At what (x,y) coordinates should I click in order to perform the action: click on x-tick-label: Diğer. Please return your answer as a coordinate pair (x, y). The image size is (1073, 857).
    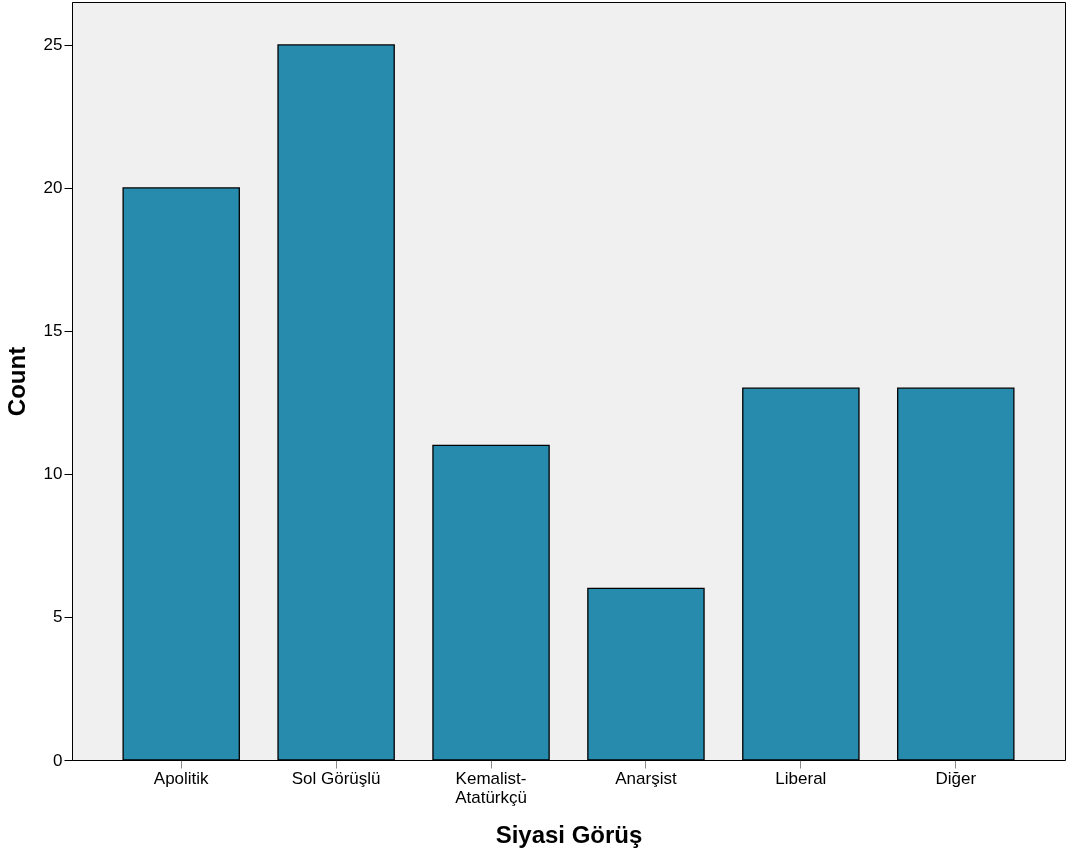
    Looking at the image, I should click on (956, 778).